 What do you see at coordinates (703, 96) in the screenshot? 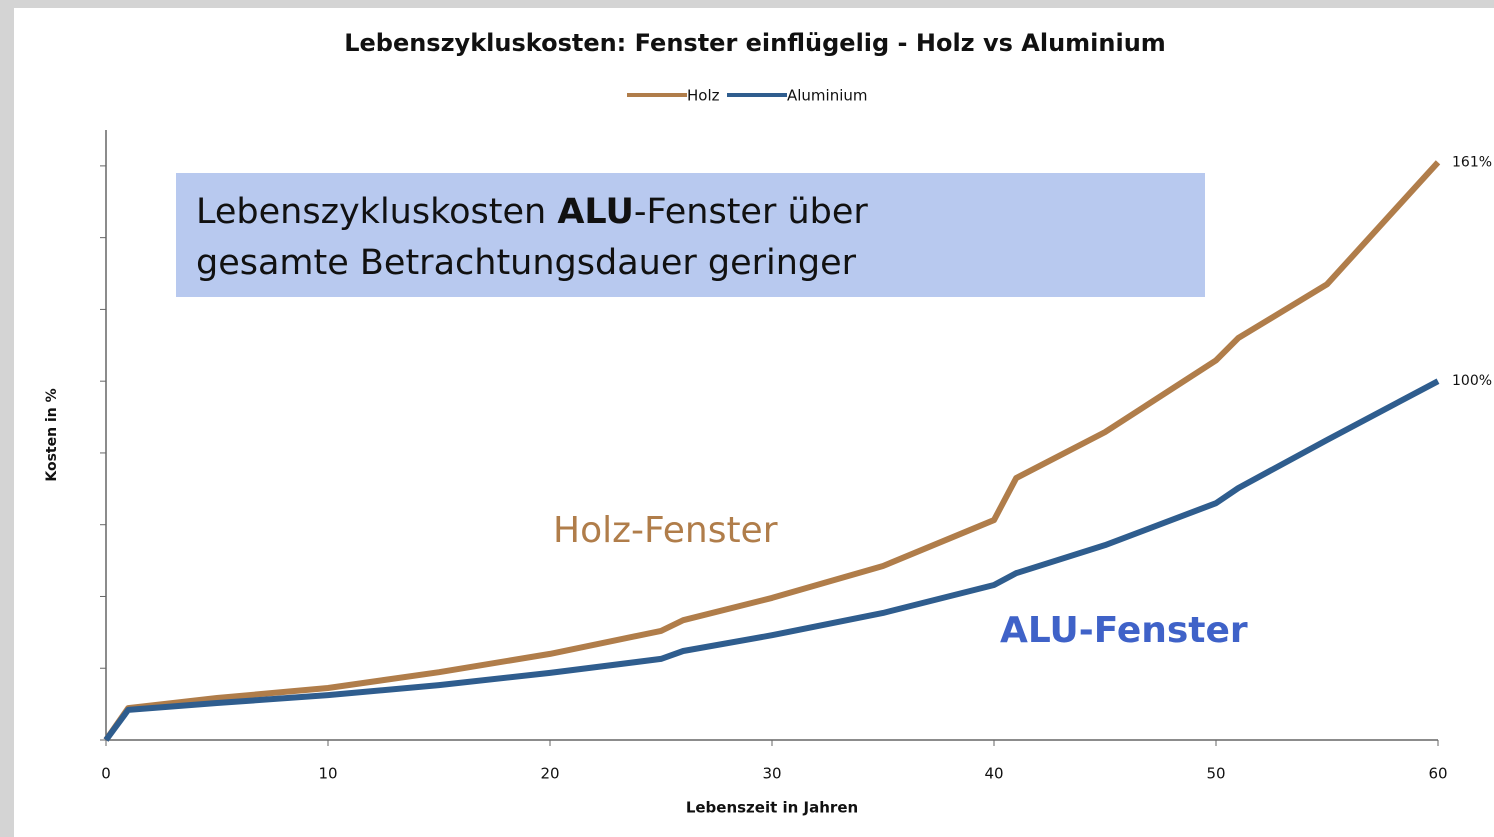
I see `legend-label: Holz` at bounding box center [703, 96].